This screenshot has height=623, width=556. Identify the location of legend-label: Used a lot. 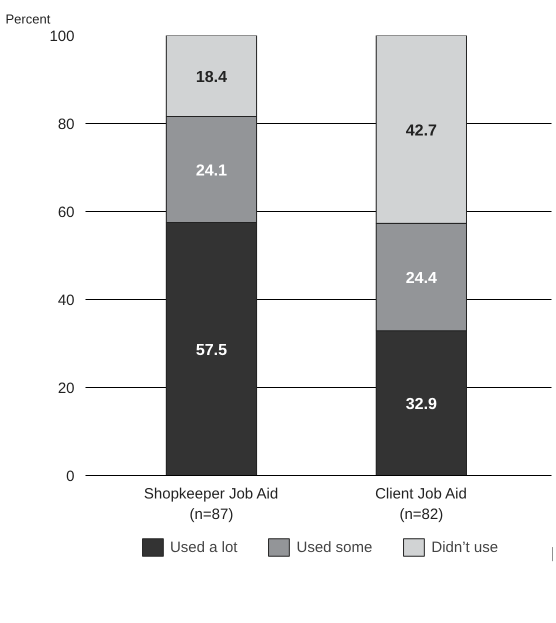
(204, 547).